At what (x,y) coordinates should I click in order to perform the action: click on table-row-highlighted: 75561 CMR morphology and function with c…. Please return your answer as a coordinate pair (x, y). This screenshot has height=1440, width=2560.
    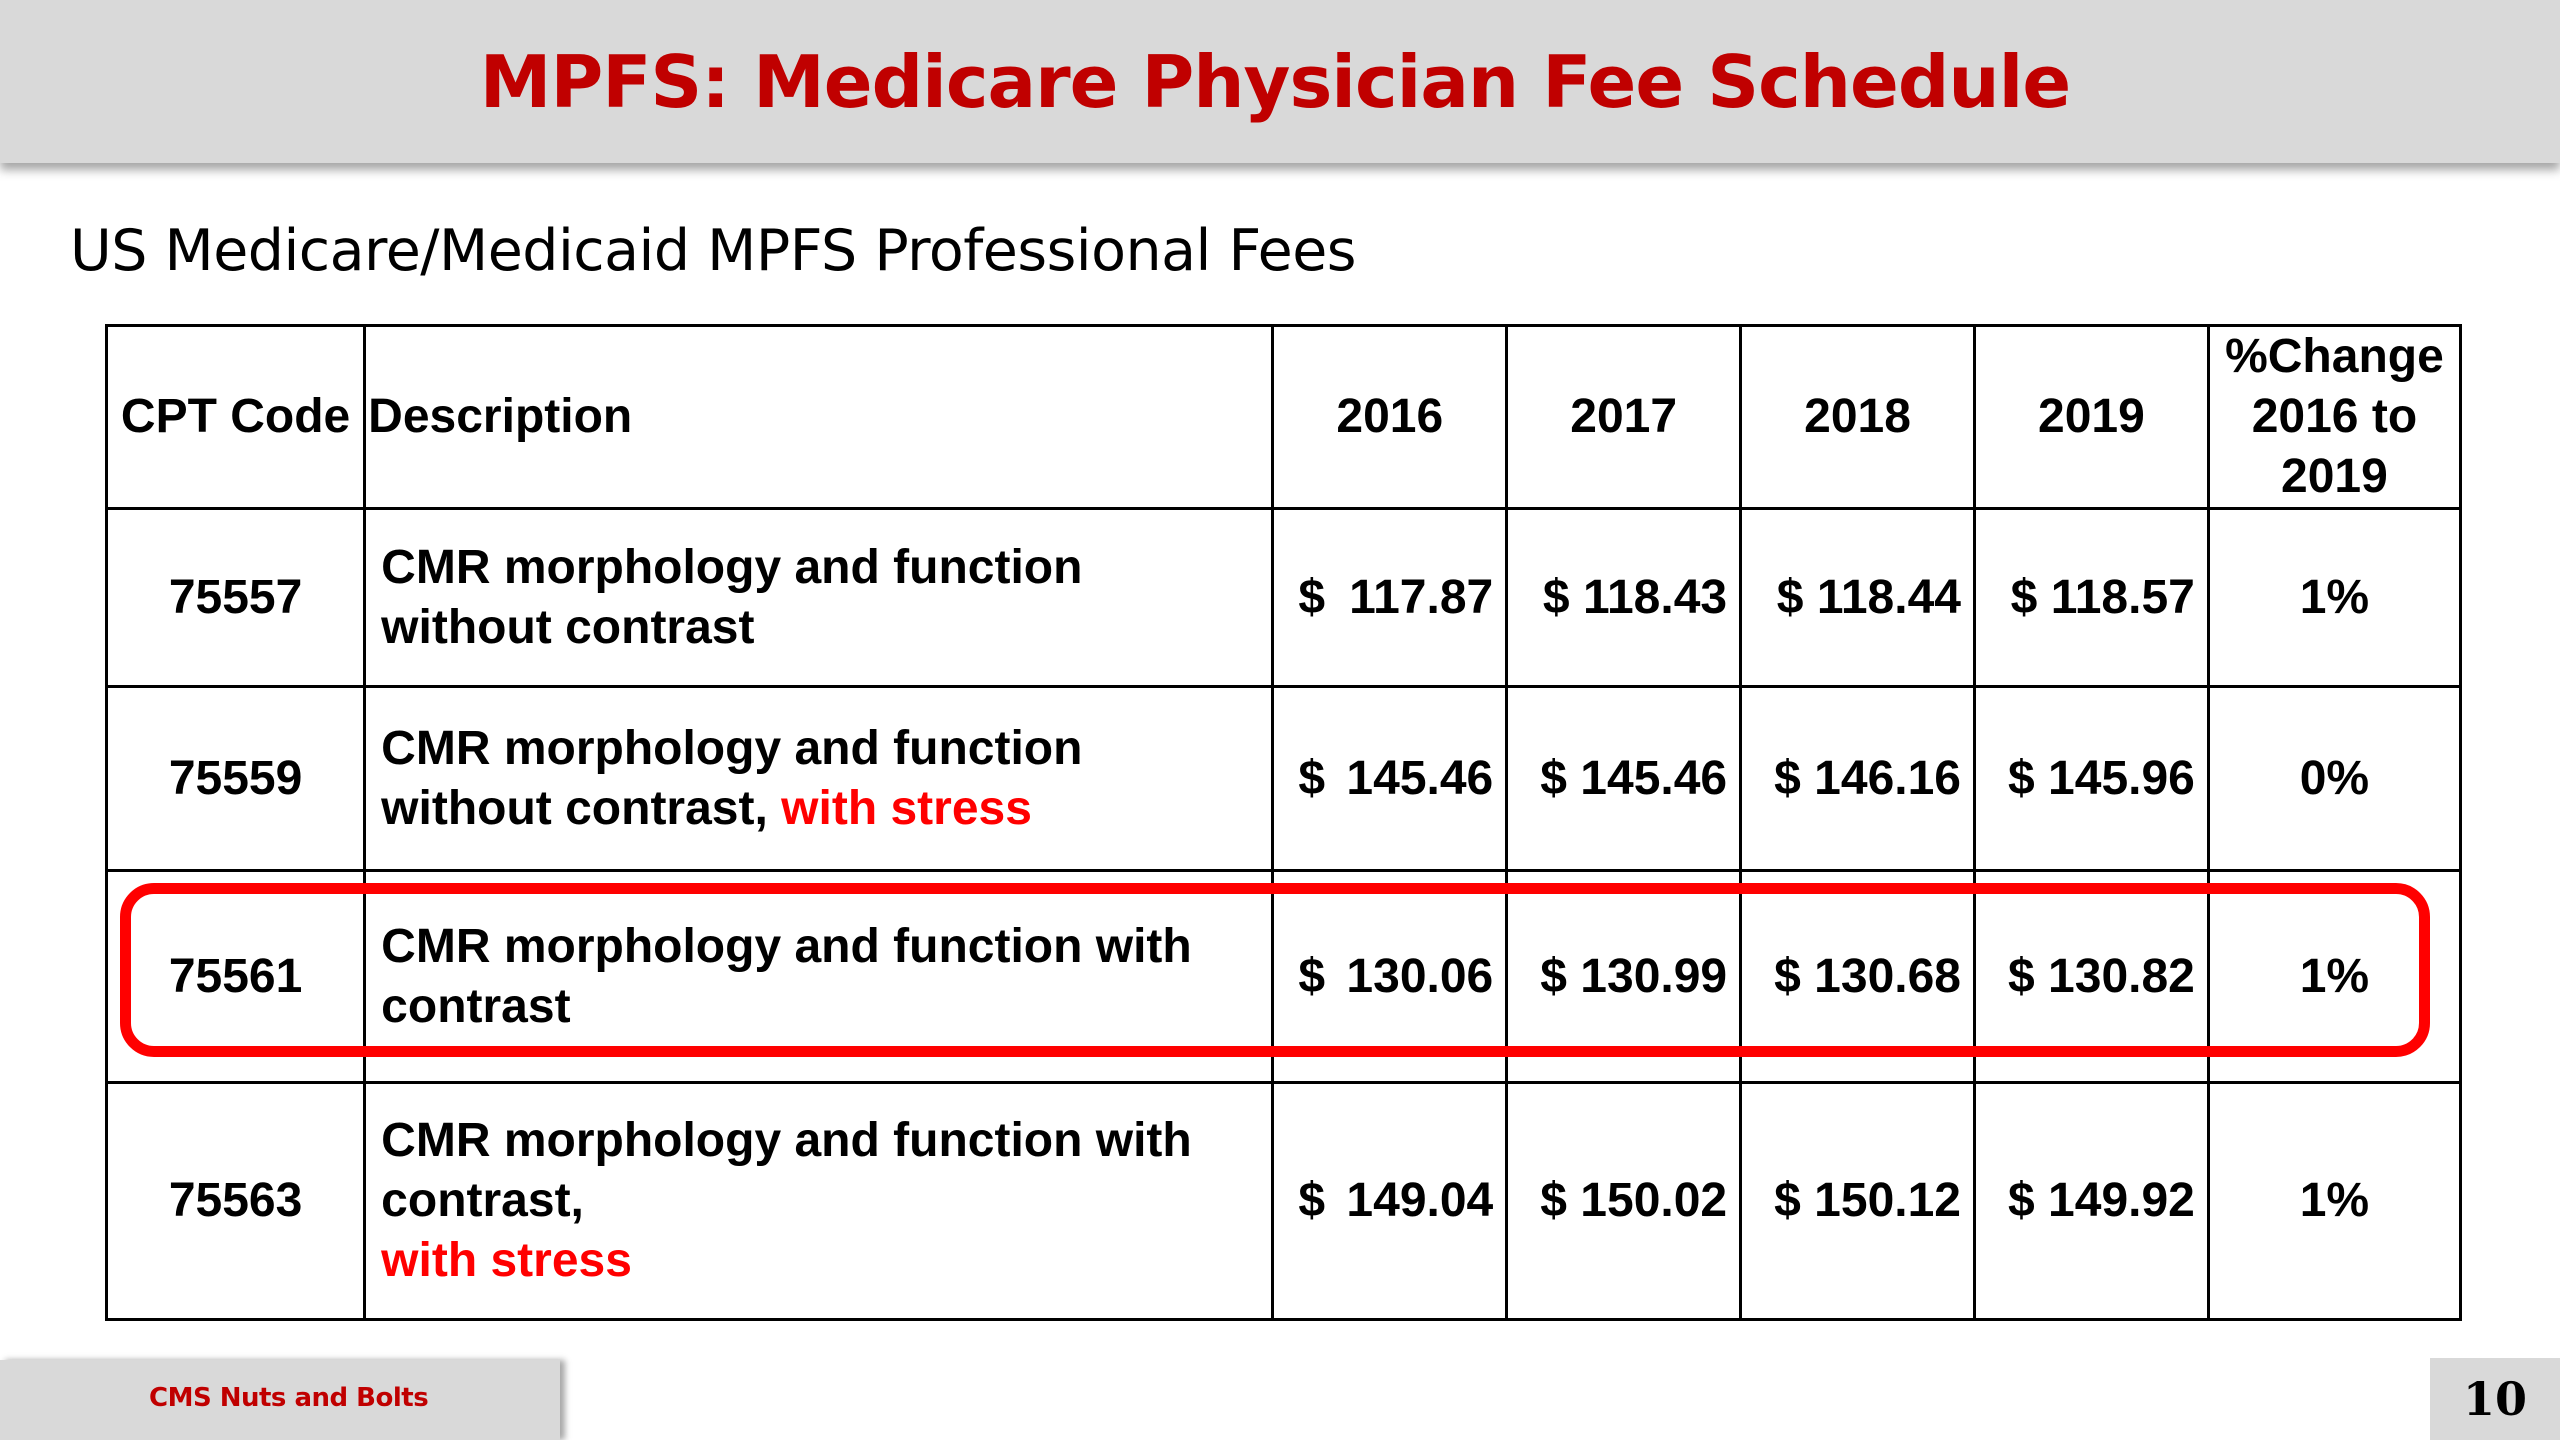
    Looking at the image, I should click on (1283, 976).